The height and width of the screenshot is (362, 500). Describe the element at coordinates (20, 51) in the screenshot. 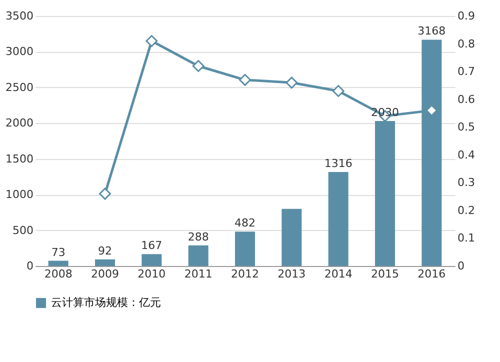

I see `y-tick-label: 3000` at that location.